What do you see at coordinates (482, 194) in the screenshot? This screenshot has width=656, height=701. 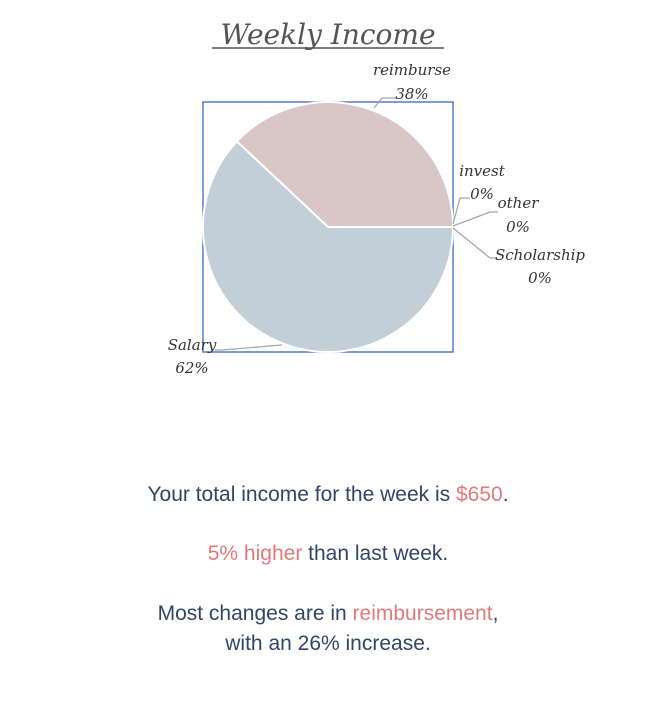 I see `slice-value-invest: 0%` at bounding box center [482, 194].